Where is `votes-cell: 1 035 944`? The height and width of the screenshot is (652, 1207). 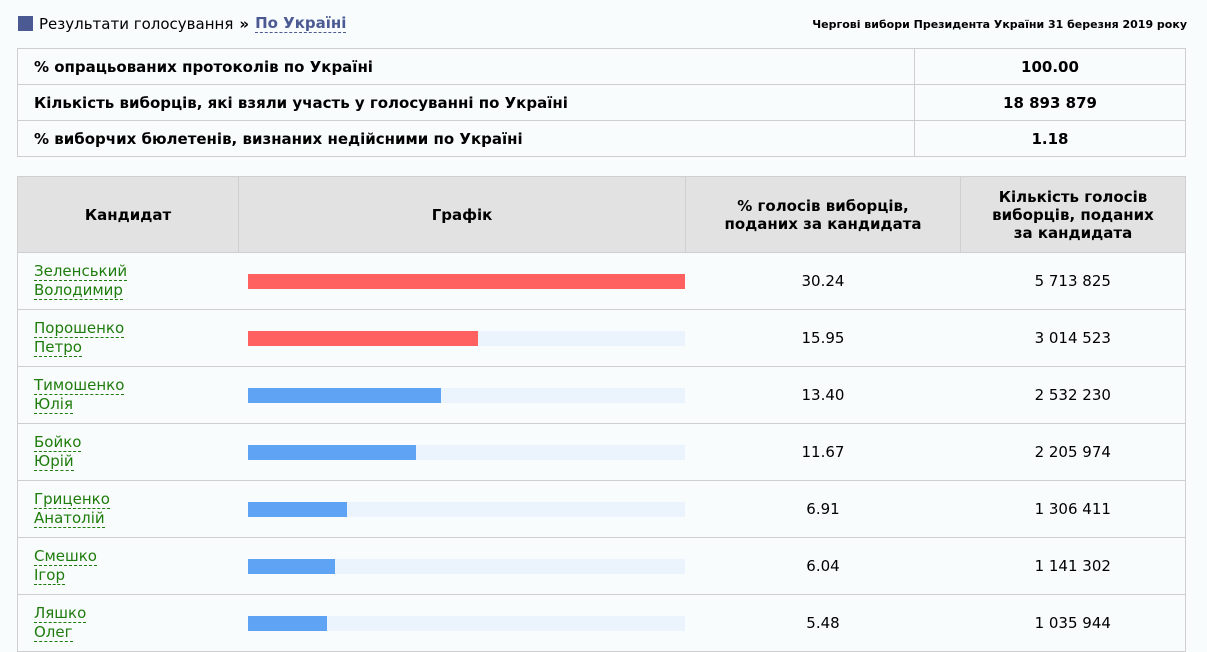 votes-cell: 1 035 944 is located at coordinates (1073, 623).